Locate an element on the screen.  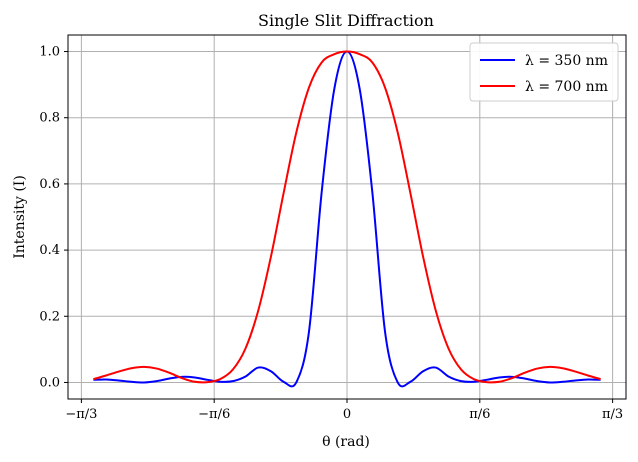
y-axis-title: Intensity (I) is located at coordinates (20, 217).